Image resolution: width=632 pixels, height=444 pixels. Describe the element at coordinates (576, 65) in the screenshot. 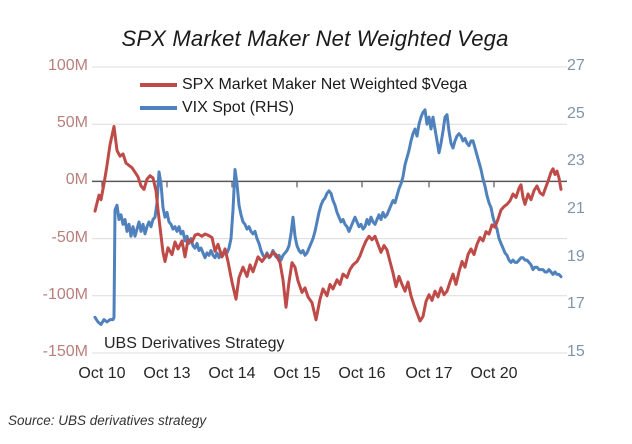

I see `right-axis-tick-label: 27` at that location.